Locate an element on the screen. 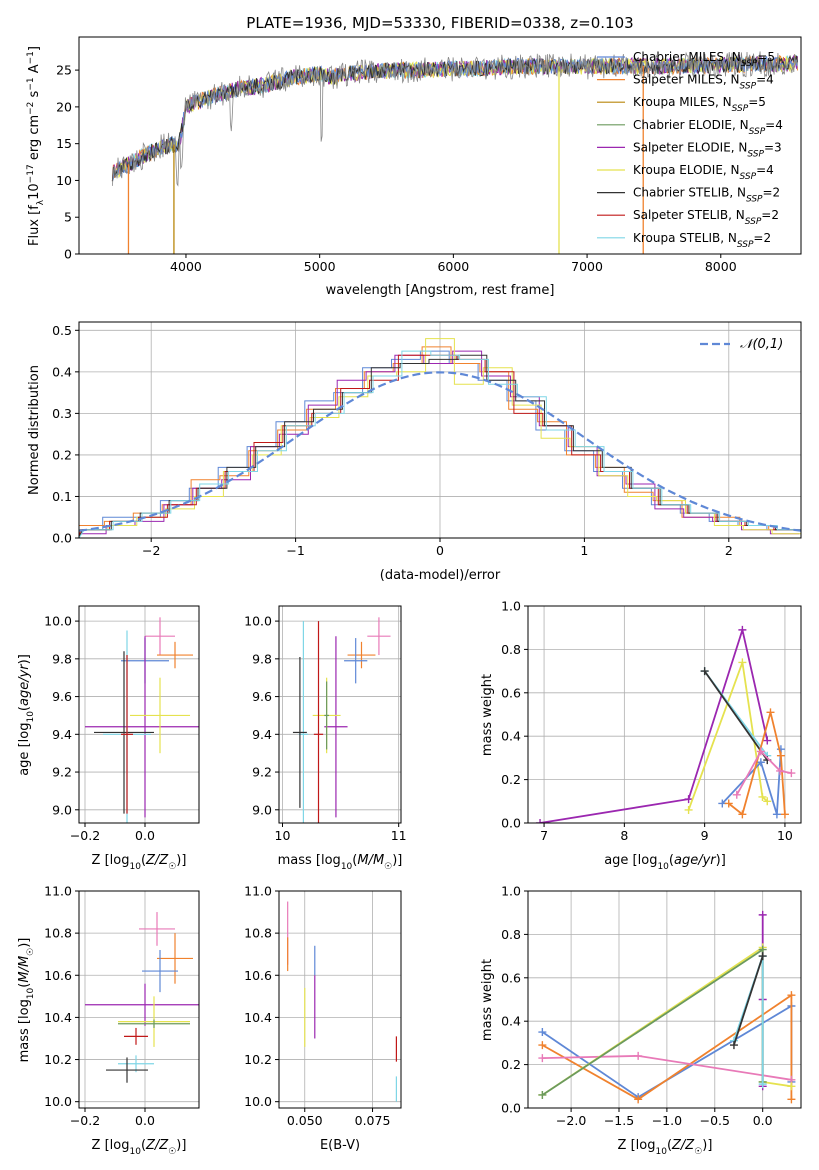  y-axis-label: mass [log10(M/M☉)] is located at coordinates (26, 1000).